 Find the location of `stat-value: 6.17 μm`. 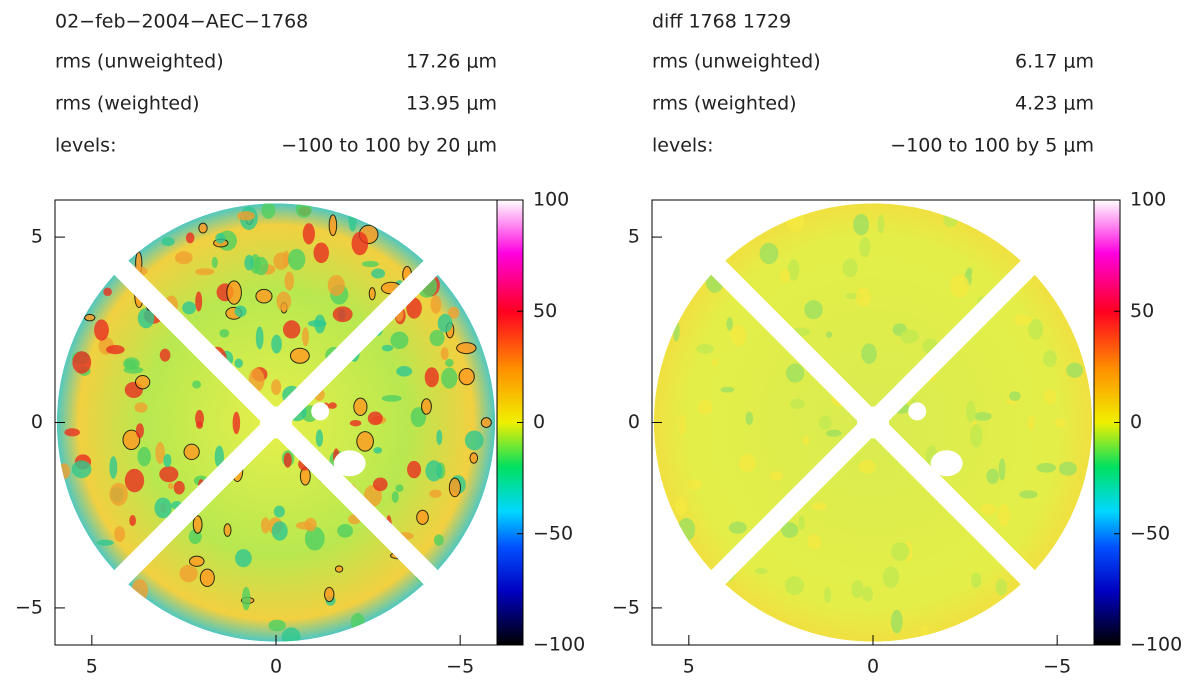

stat-value: 6.17 μm is located at coordinates (1054, 62).